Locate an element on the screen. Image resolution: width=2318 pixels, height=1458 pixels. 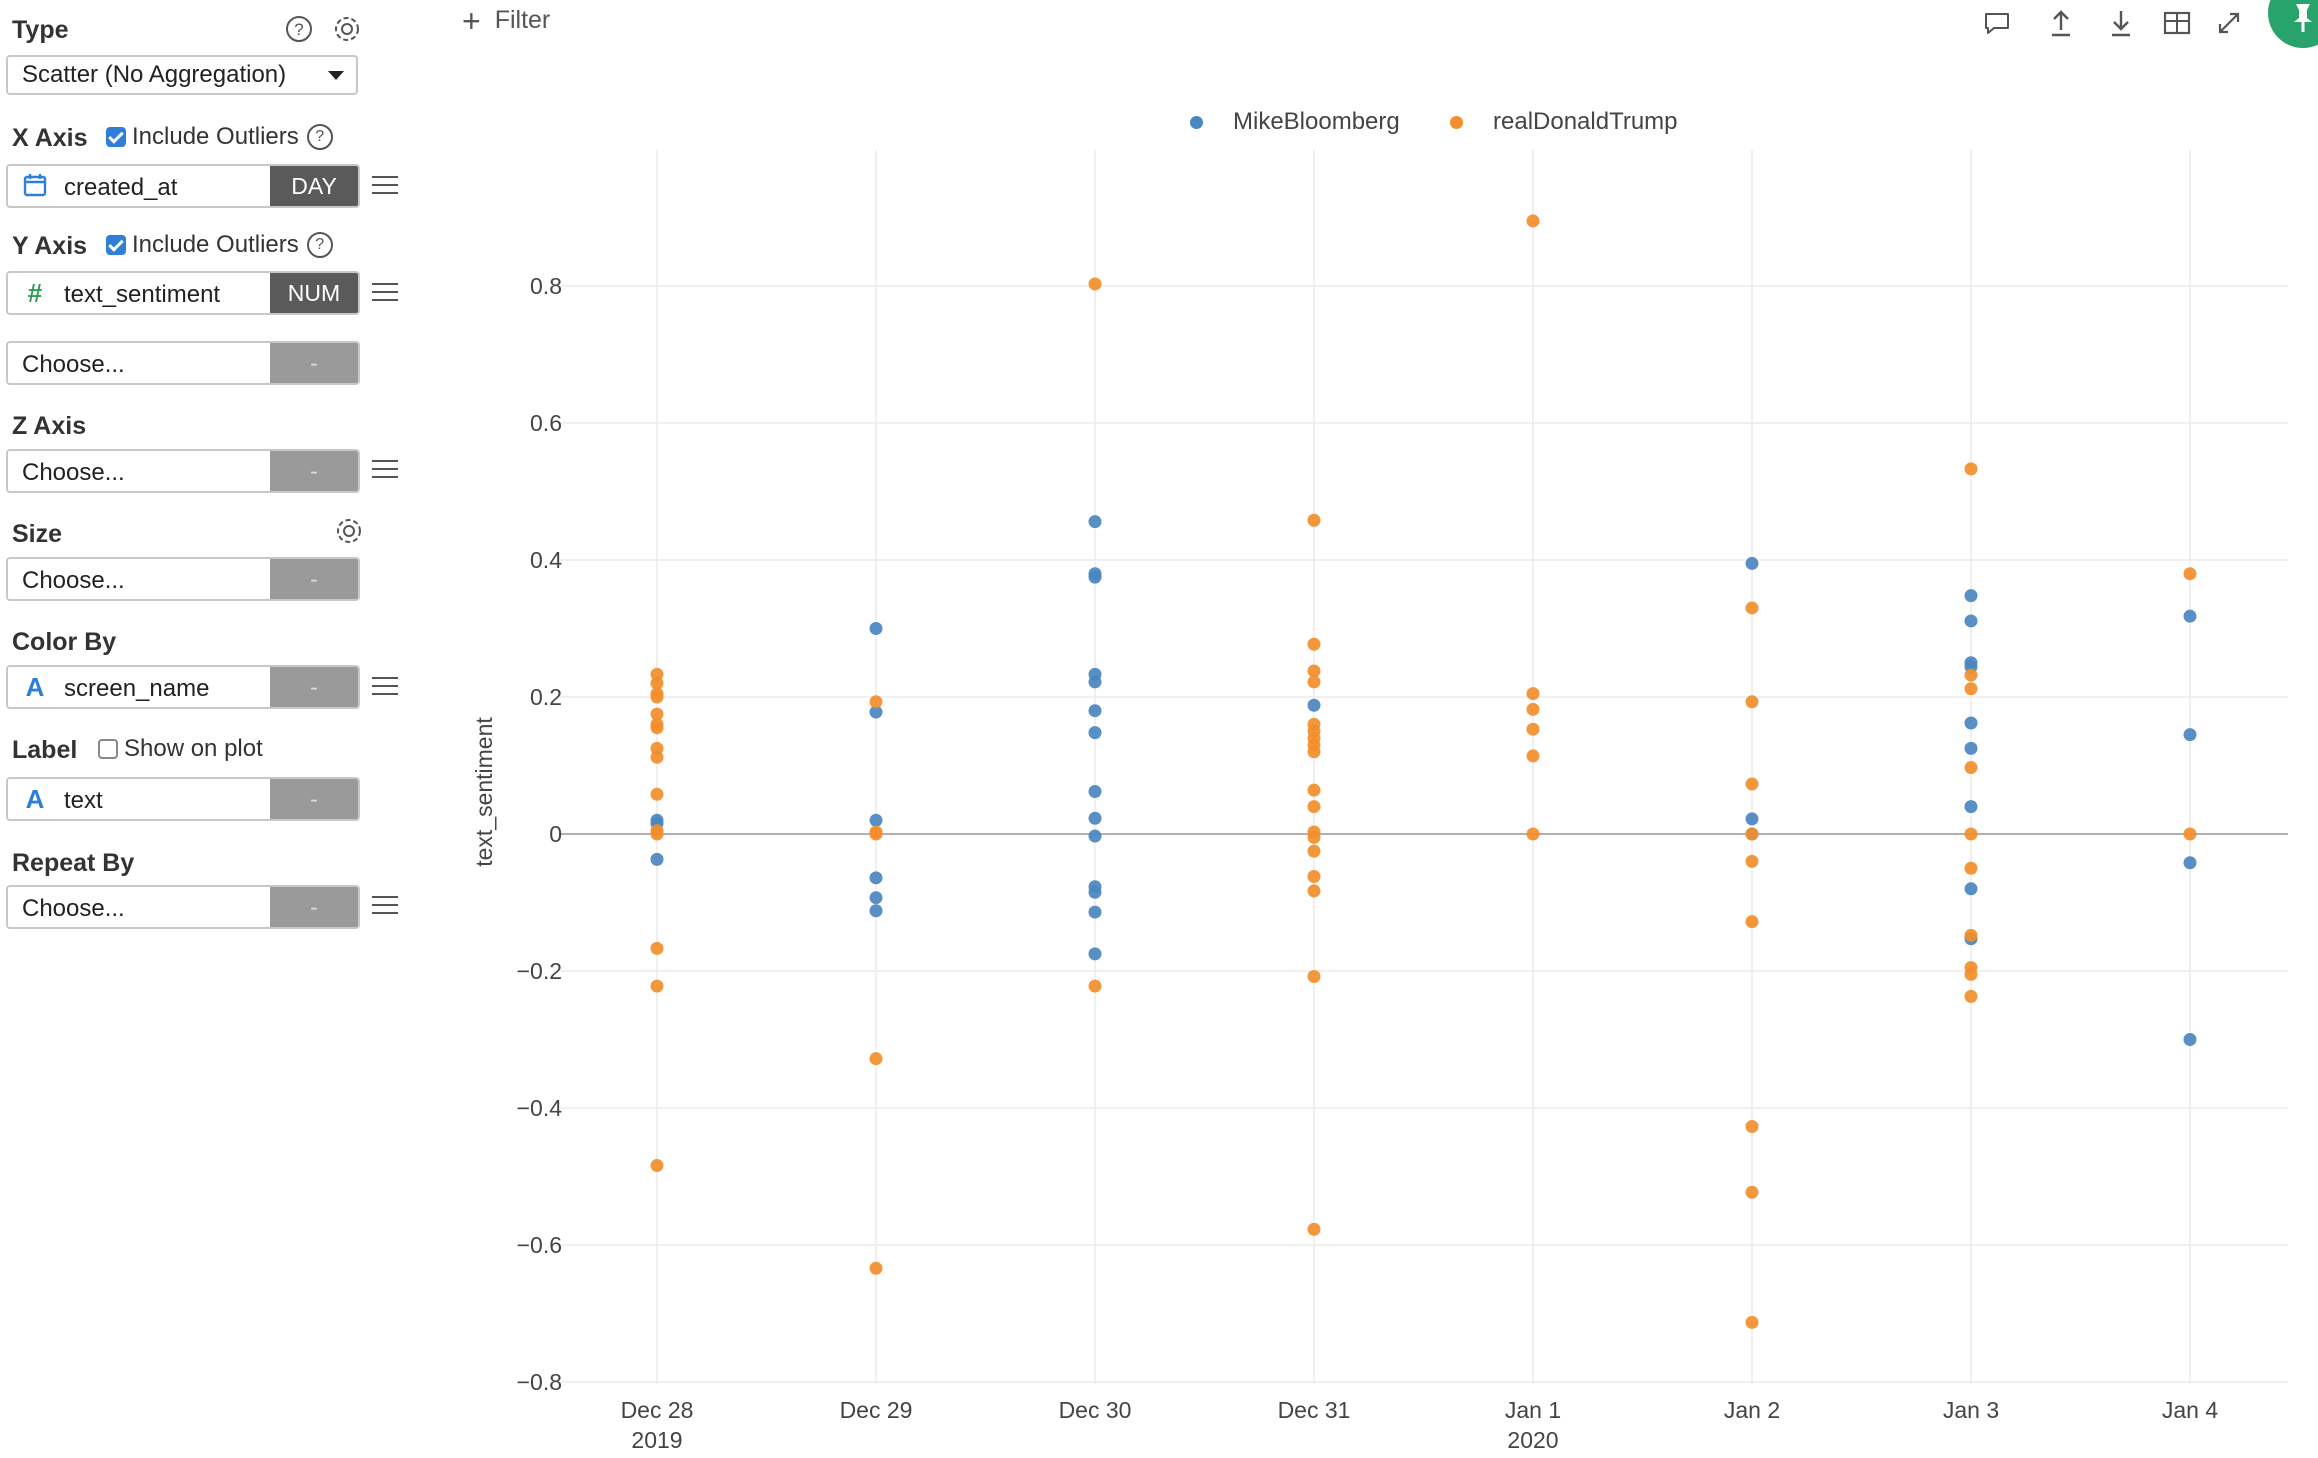
size-tag: - is located at coordinates (314, 579).